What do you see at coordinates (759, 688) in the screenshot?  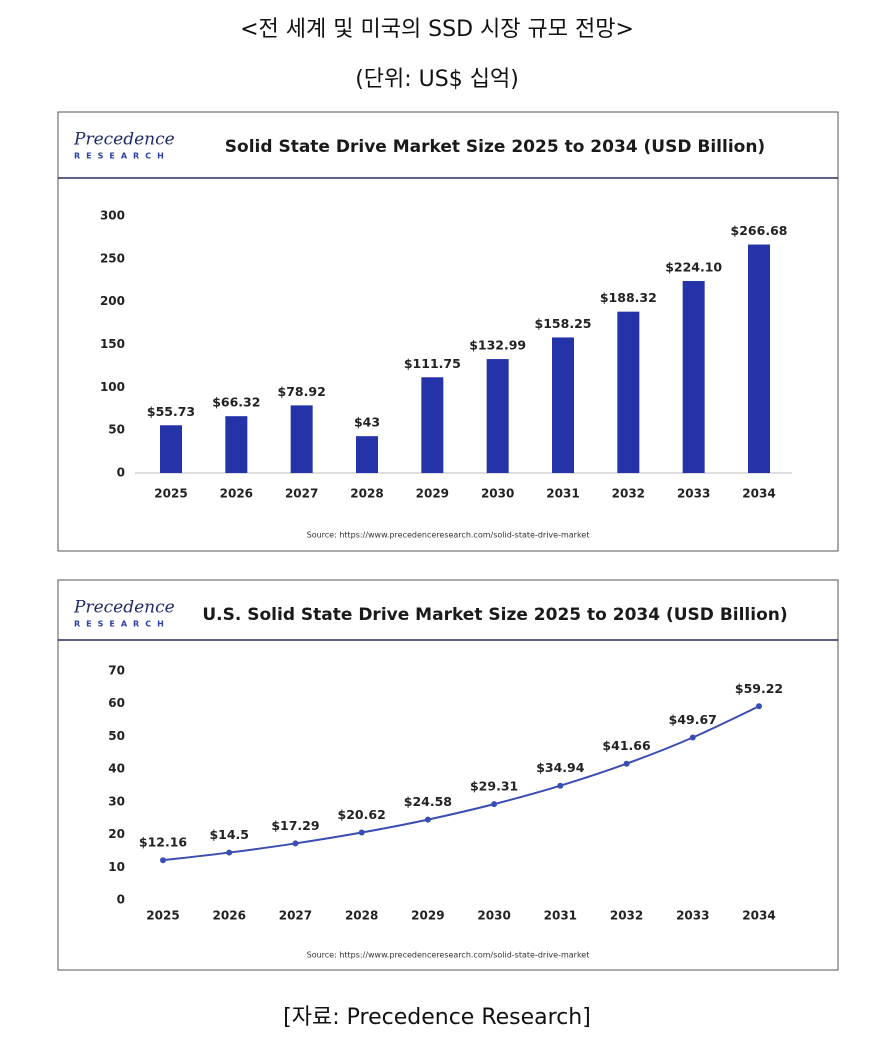 I see `value-label: $59.22` at bounding box center [759, 688].